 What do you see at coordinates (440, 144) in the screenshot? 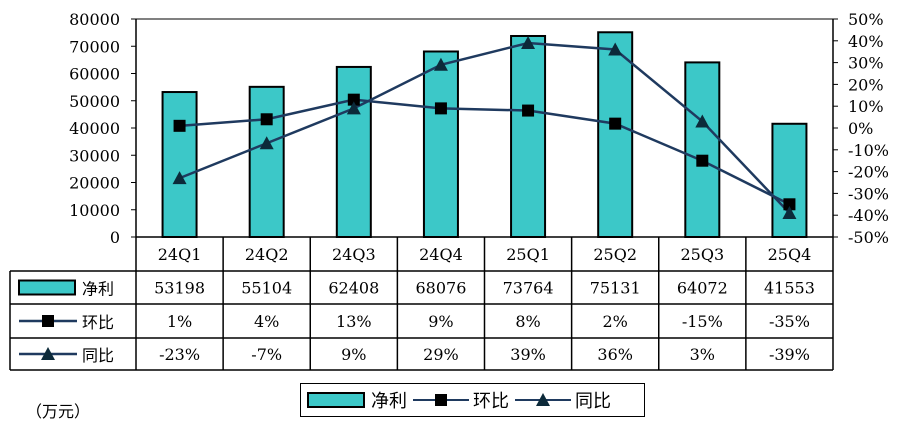
I see `bar-24Q4` at bounding box center [440, 144].